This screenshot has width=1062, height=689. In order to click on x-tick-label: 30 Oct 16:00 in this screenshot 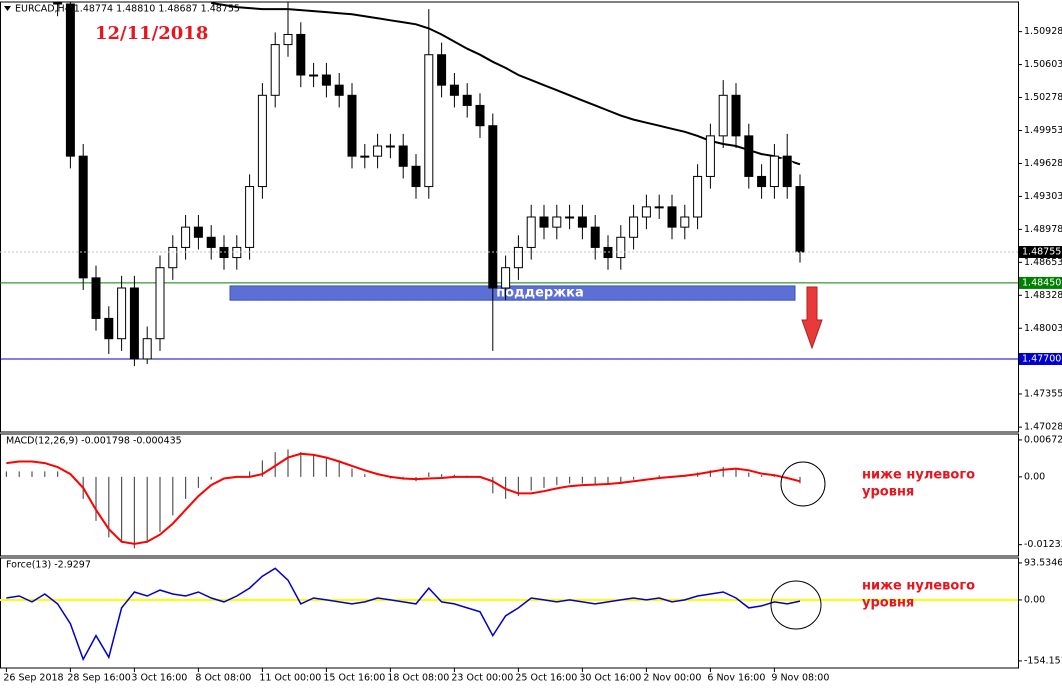, I will do `click(610, 678)`.